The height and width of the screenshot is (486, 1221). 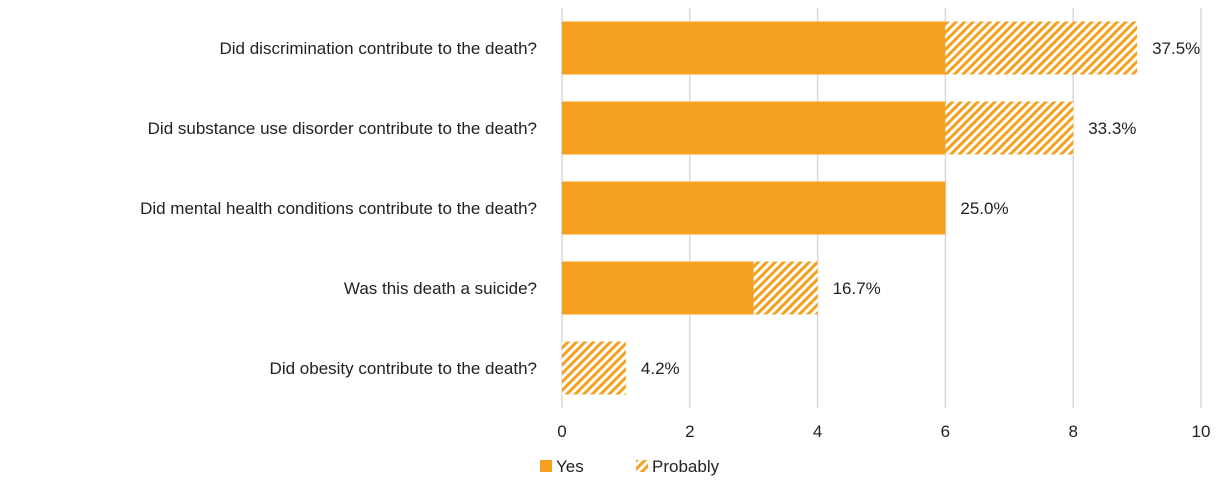 I want to click on legend-label-yes: Yes, so click(x=570, y=466).